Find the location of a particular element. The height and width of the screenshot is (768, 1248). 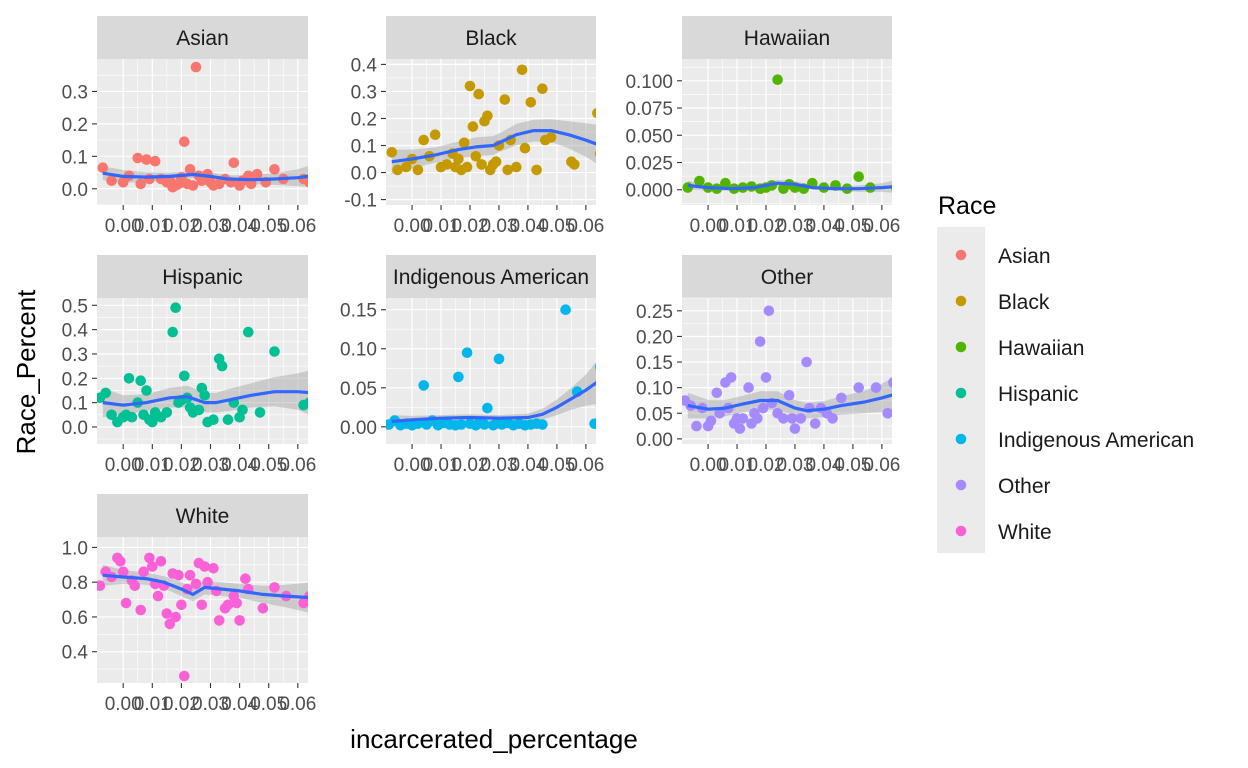

facet-strip-label: Hawaiian is located at coordinates (787, 38).